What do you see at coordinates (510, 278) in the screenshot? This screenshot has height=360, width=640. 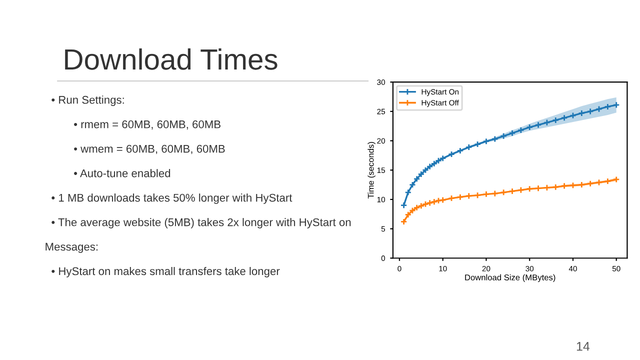 I see `x-axis-title: Download Size (MBytes)` at bounding box center [510, 278].